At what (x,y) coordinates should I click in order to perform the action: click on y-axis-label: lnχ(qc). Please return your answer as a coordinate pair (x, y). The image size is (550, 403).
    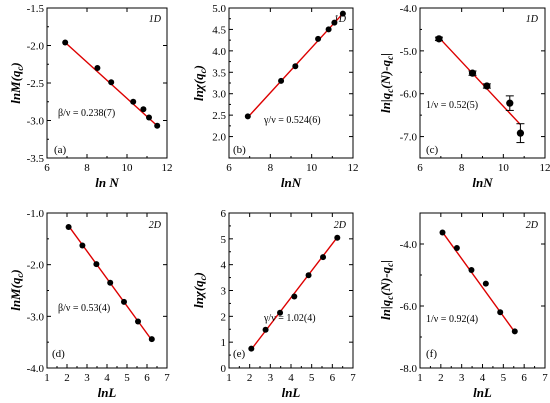
    Looking at the image, I should click on (199, 290).